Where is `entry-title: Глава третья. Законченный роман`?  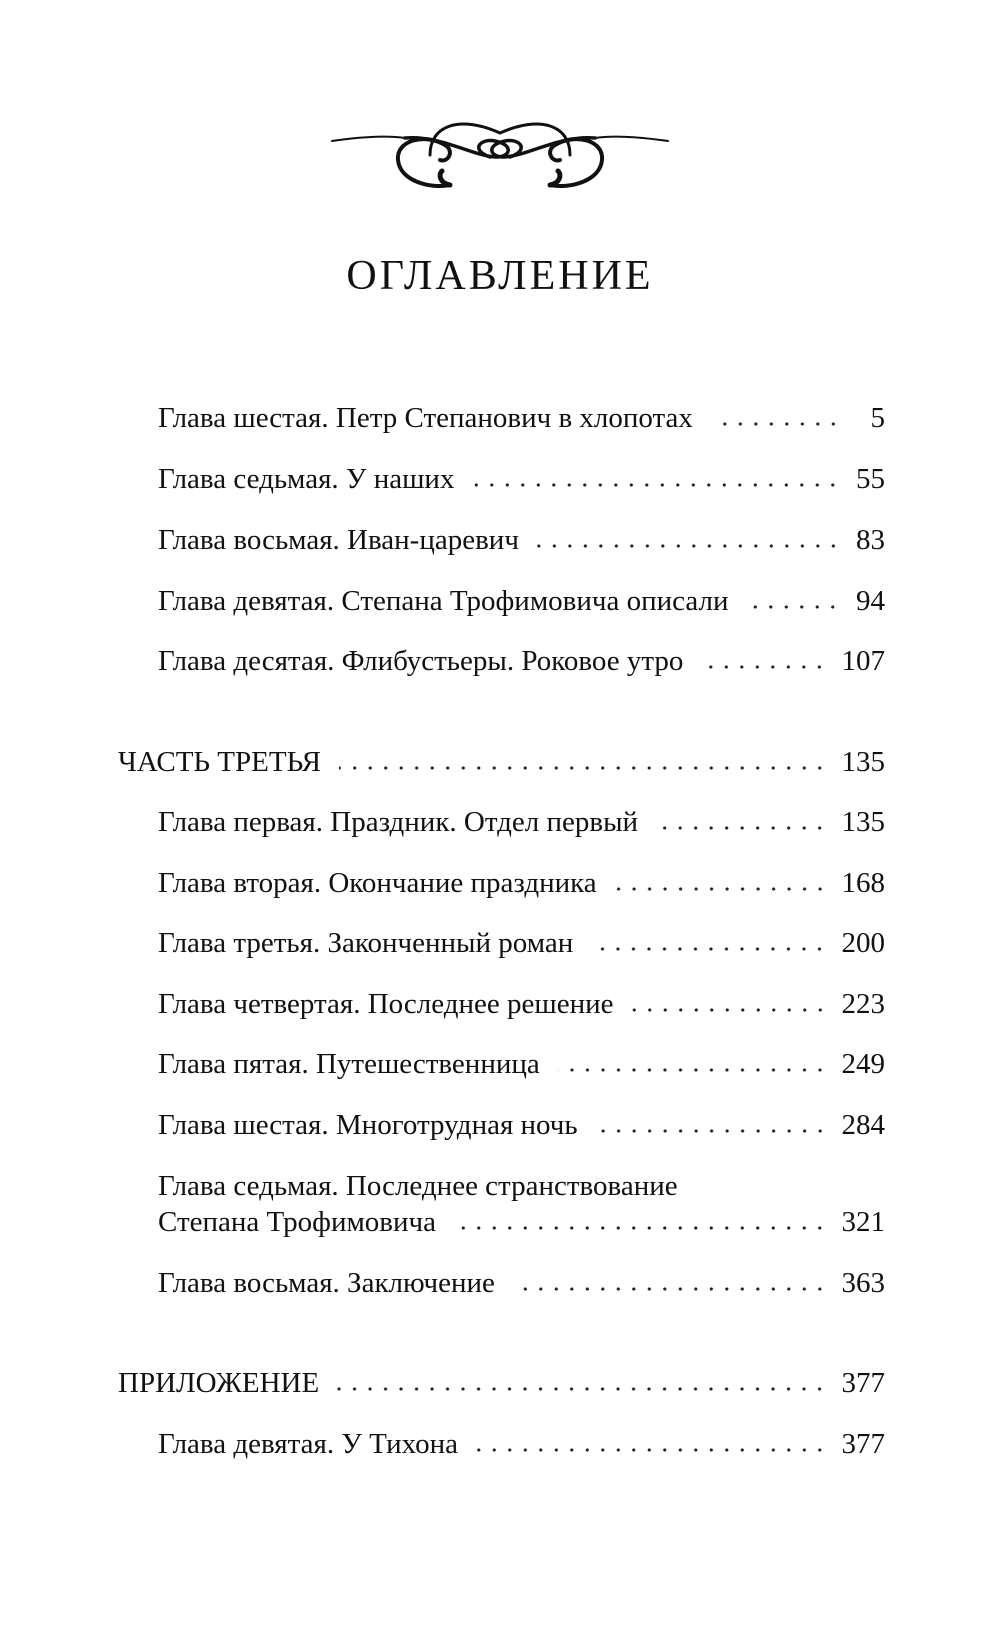
entry-title: Глава третья. Законченный роман is located at coordinates (366, 943).